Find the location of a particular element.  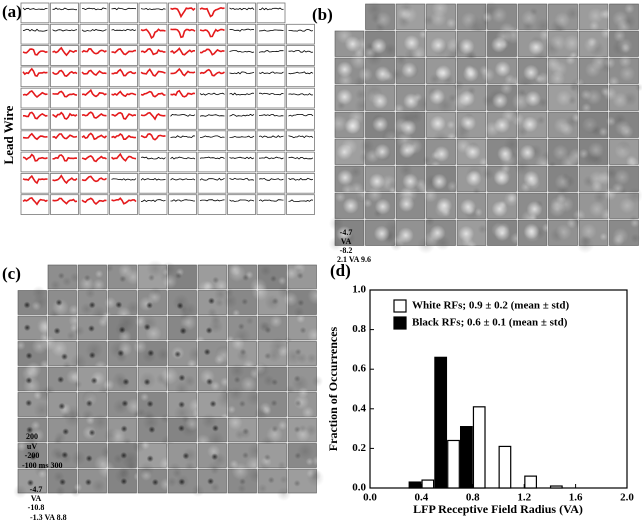

scale-label: -10.8 is located at coordinates (36, 507).